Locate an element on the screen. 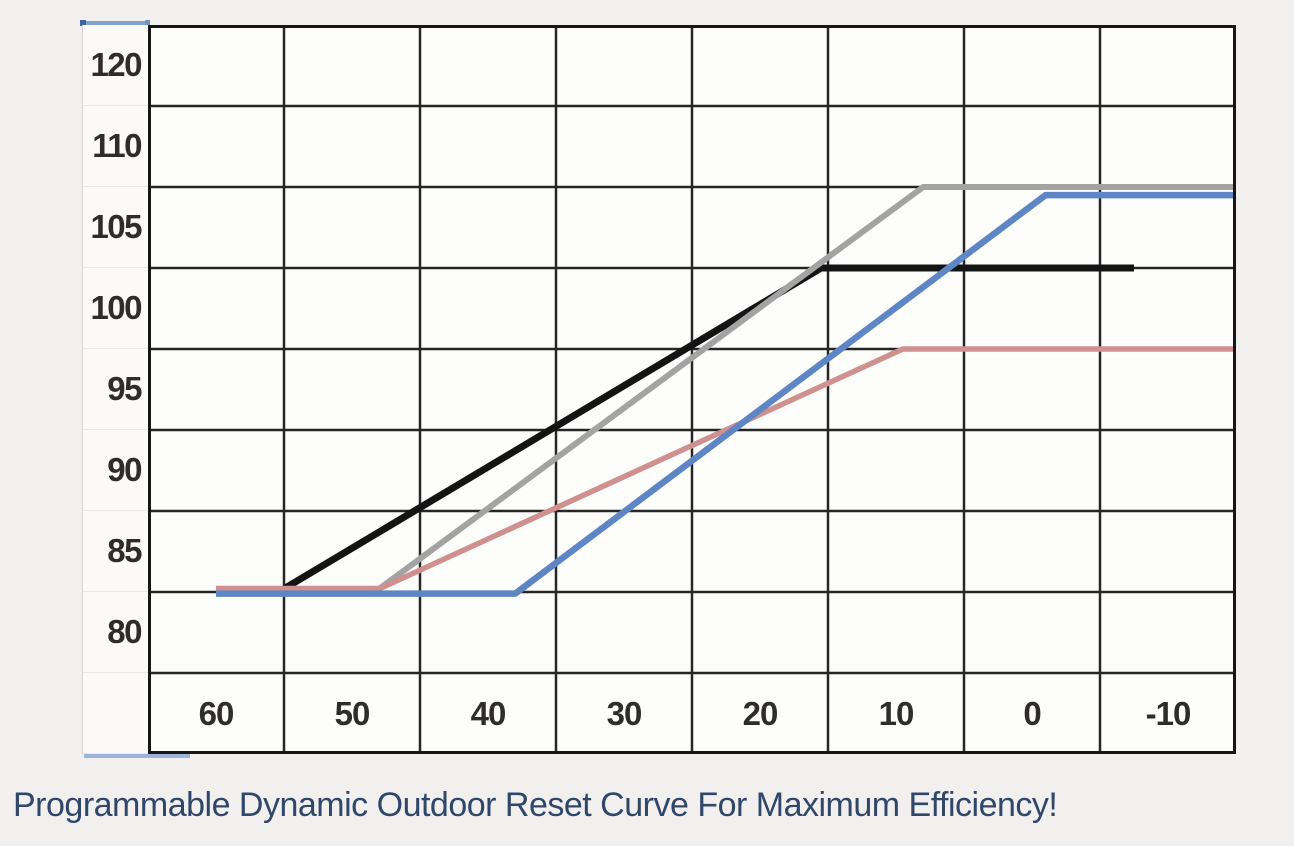 This screenshot has width=1294, height=846. x-tick-label: 50 is located at coordinates (352, 713).